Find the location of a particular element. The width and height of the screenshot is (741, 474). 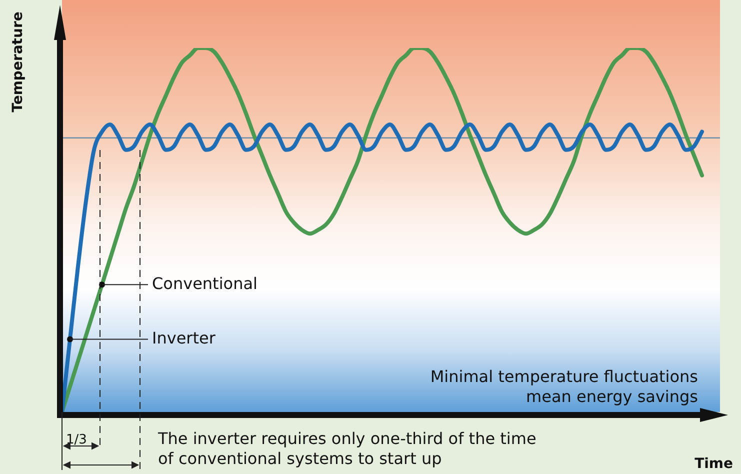

text: Conventional is located at coordinates (205, 283).